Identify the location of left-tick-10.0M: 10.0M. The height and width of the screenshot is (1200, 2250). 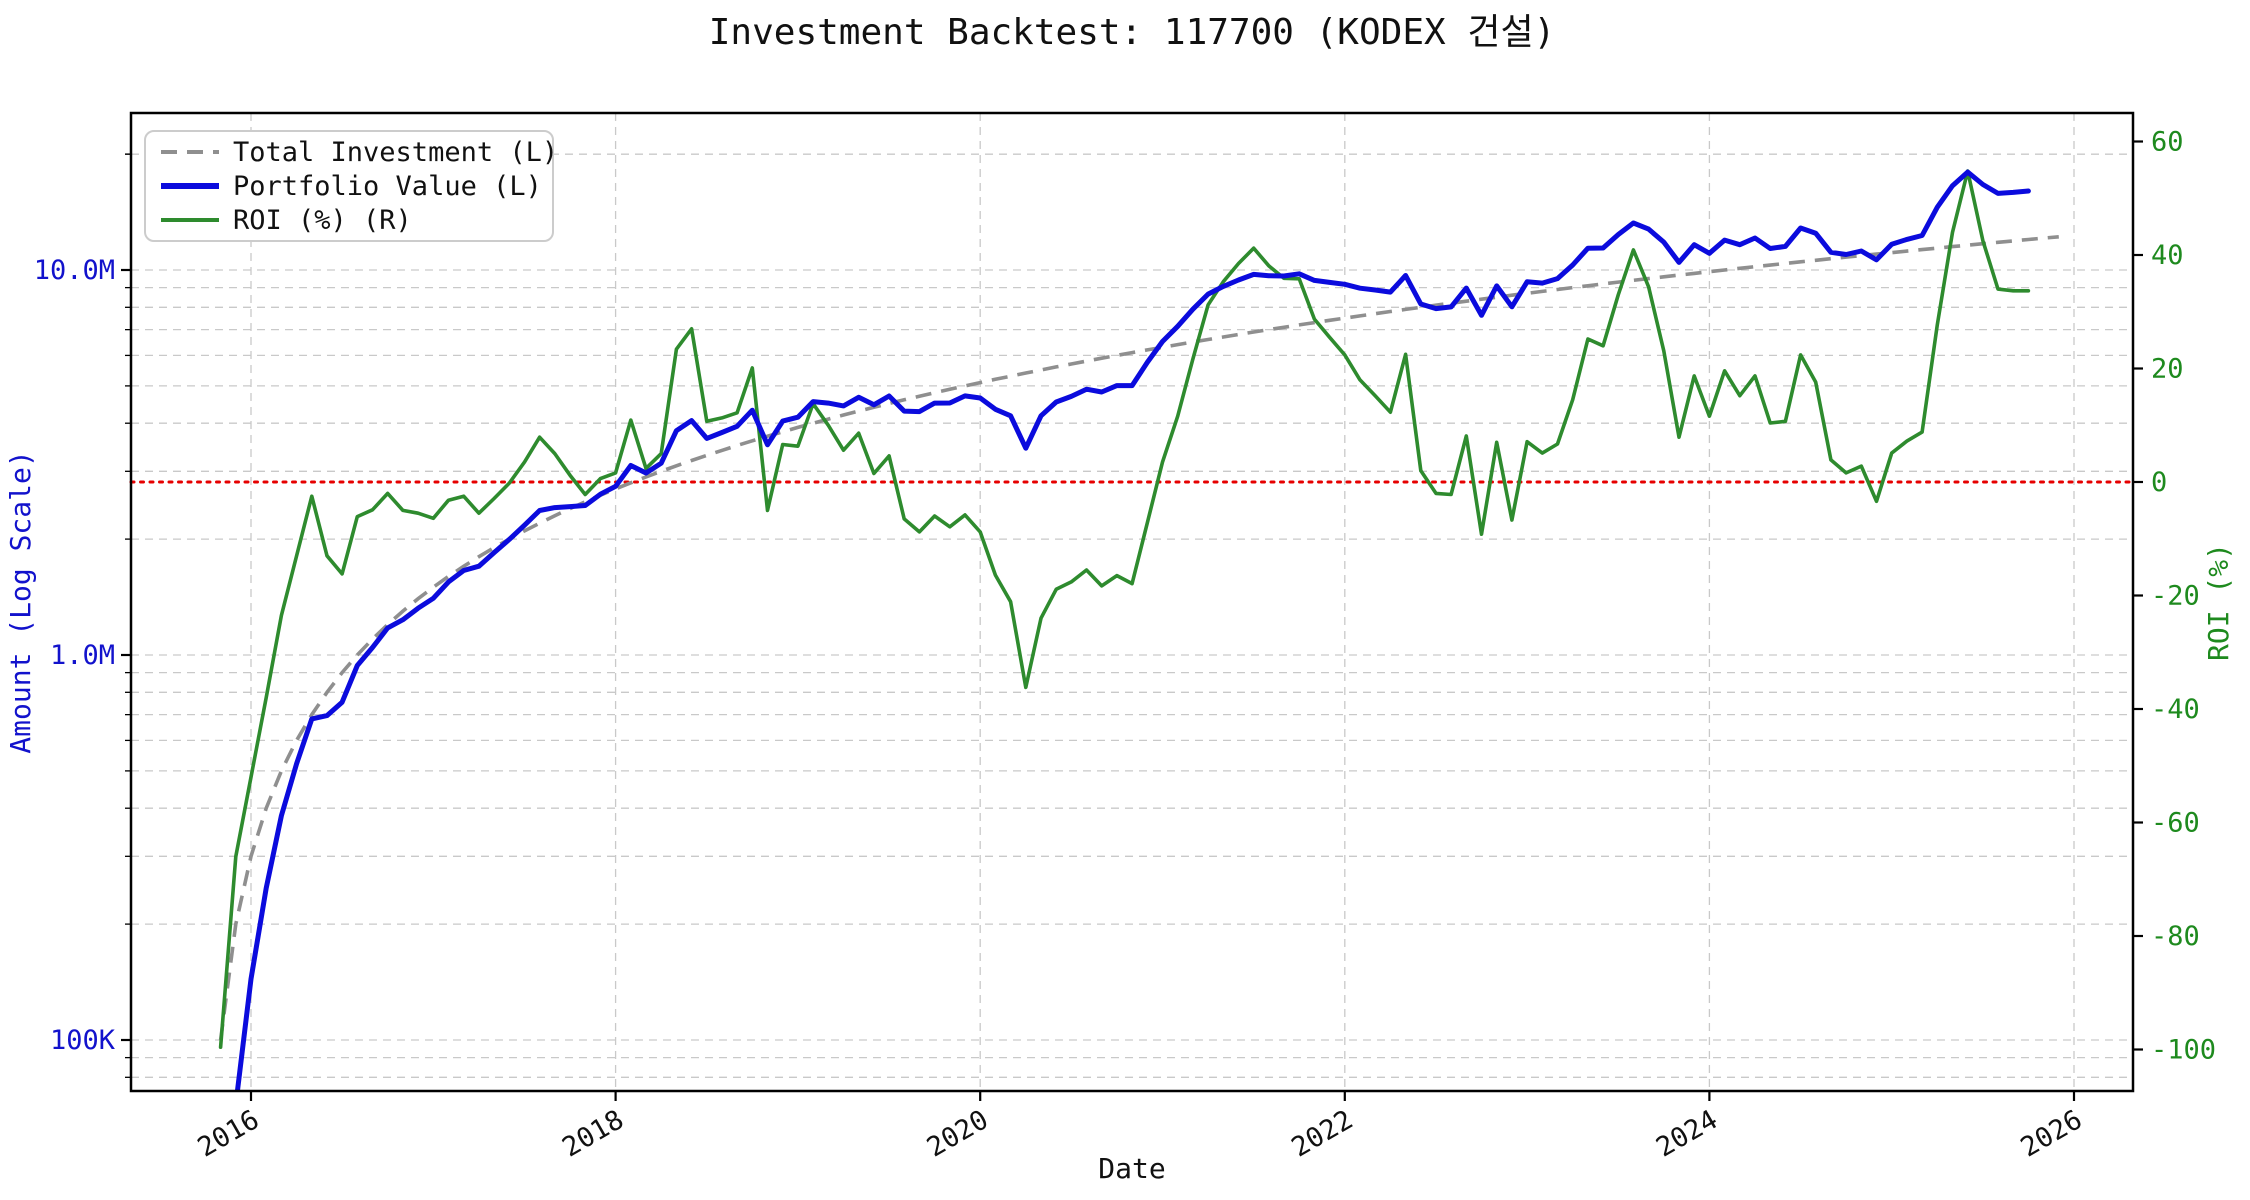
(74, 270).